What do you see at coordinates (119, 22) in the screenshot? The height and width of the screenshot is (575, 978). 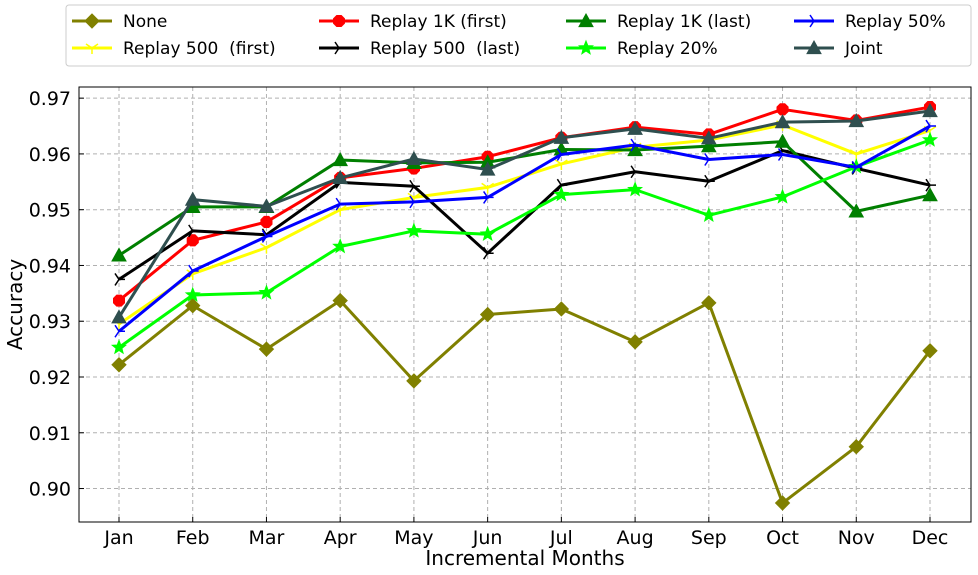 I see `legend-item-none: None` at bounding box center [119, 22].